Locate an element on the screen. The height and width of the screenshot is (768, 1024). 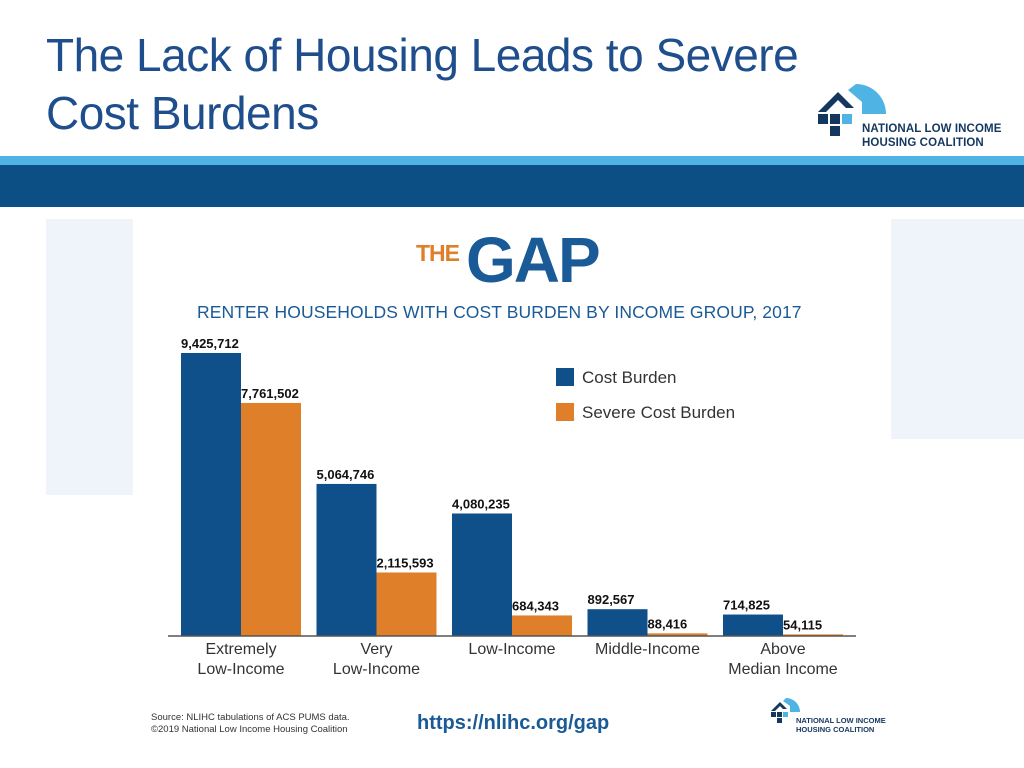
data-label-severe-1: 2,115,593 is located at coordinates (405, 562).